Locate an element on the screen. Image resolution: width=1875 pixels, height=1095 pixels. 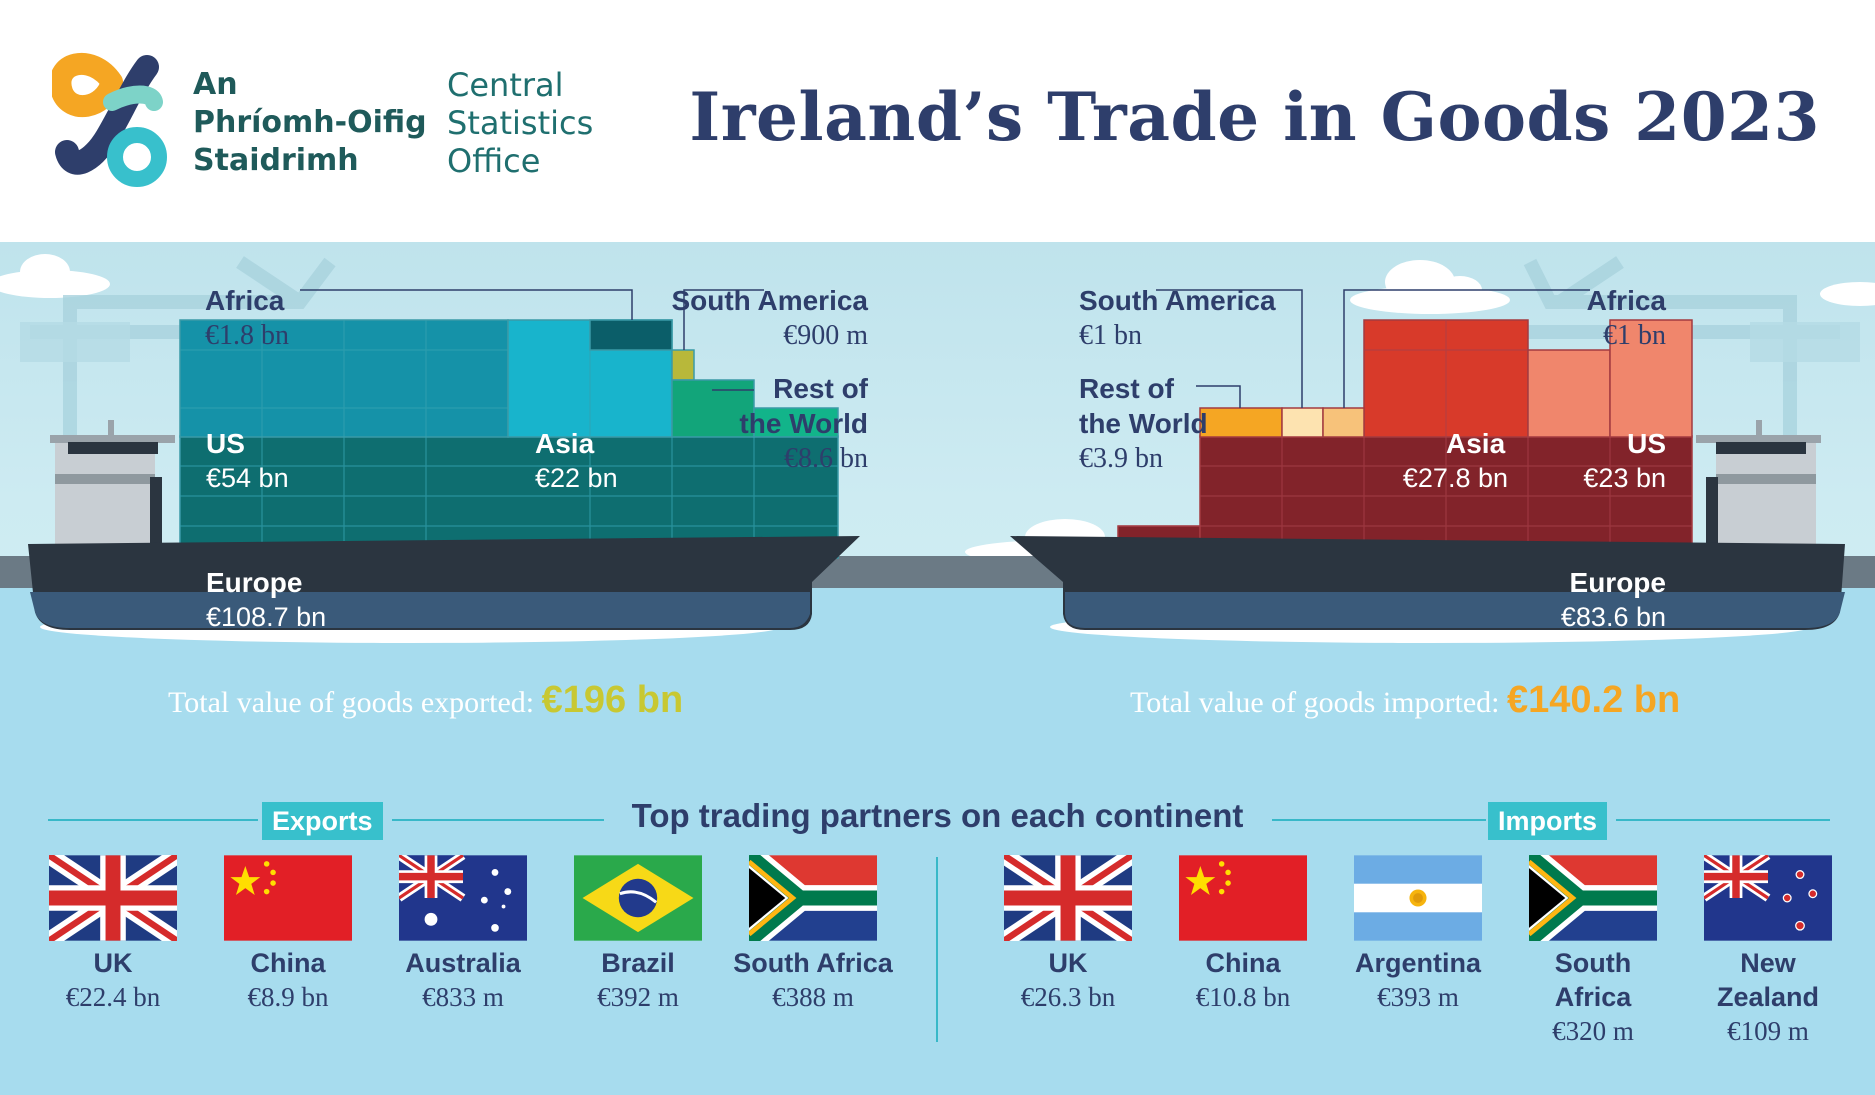
import-rest-of-world-value: €3.9 bn is located at coordinates (1121, 458).